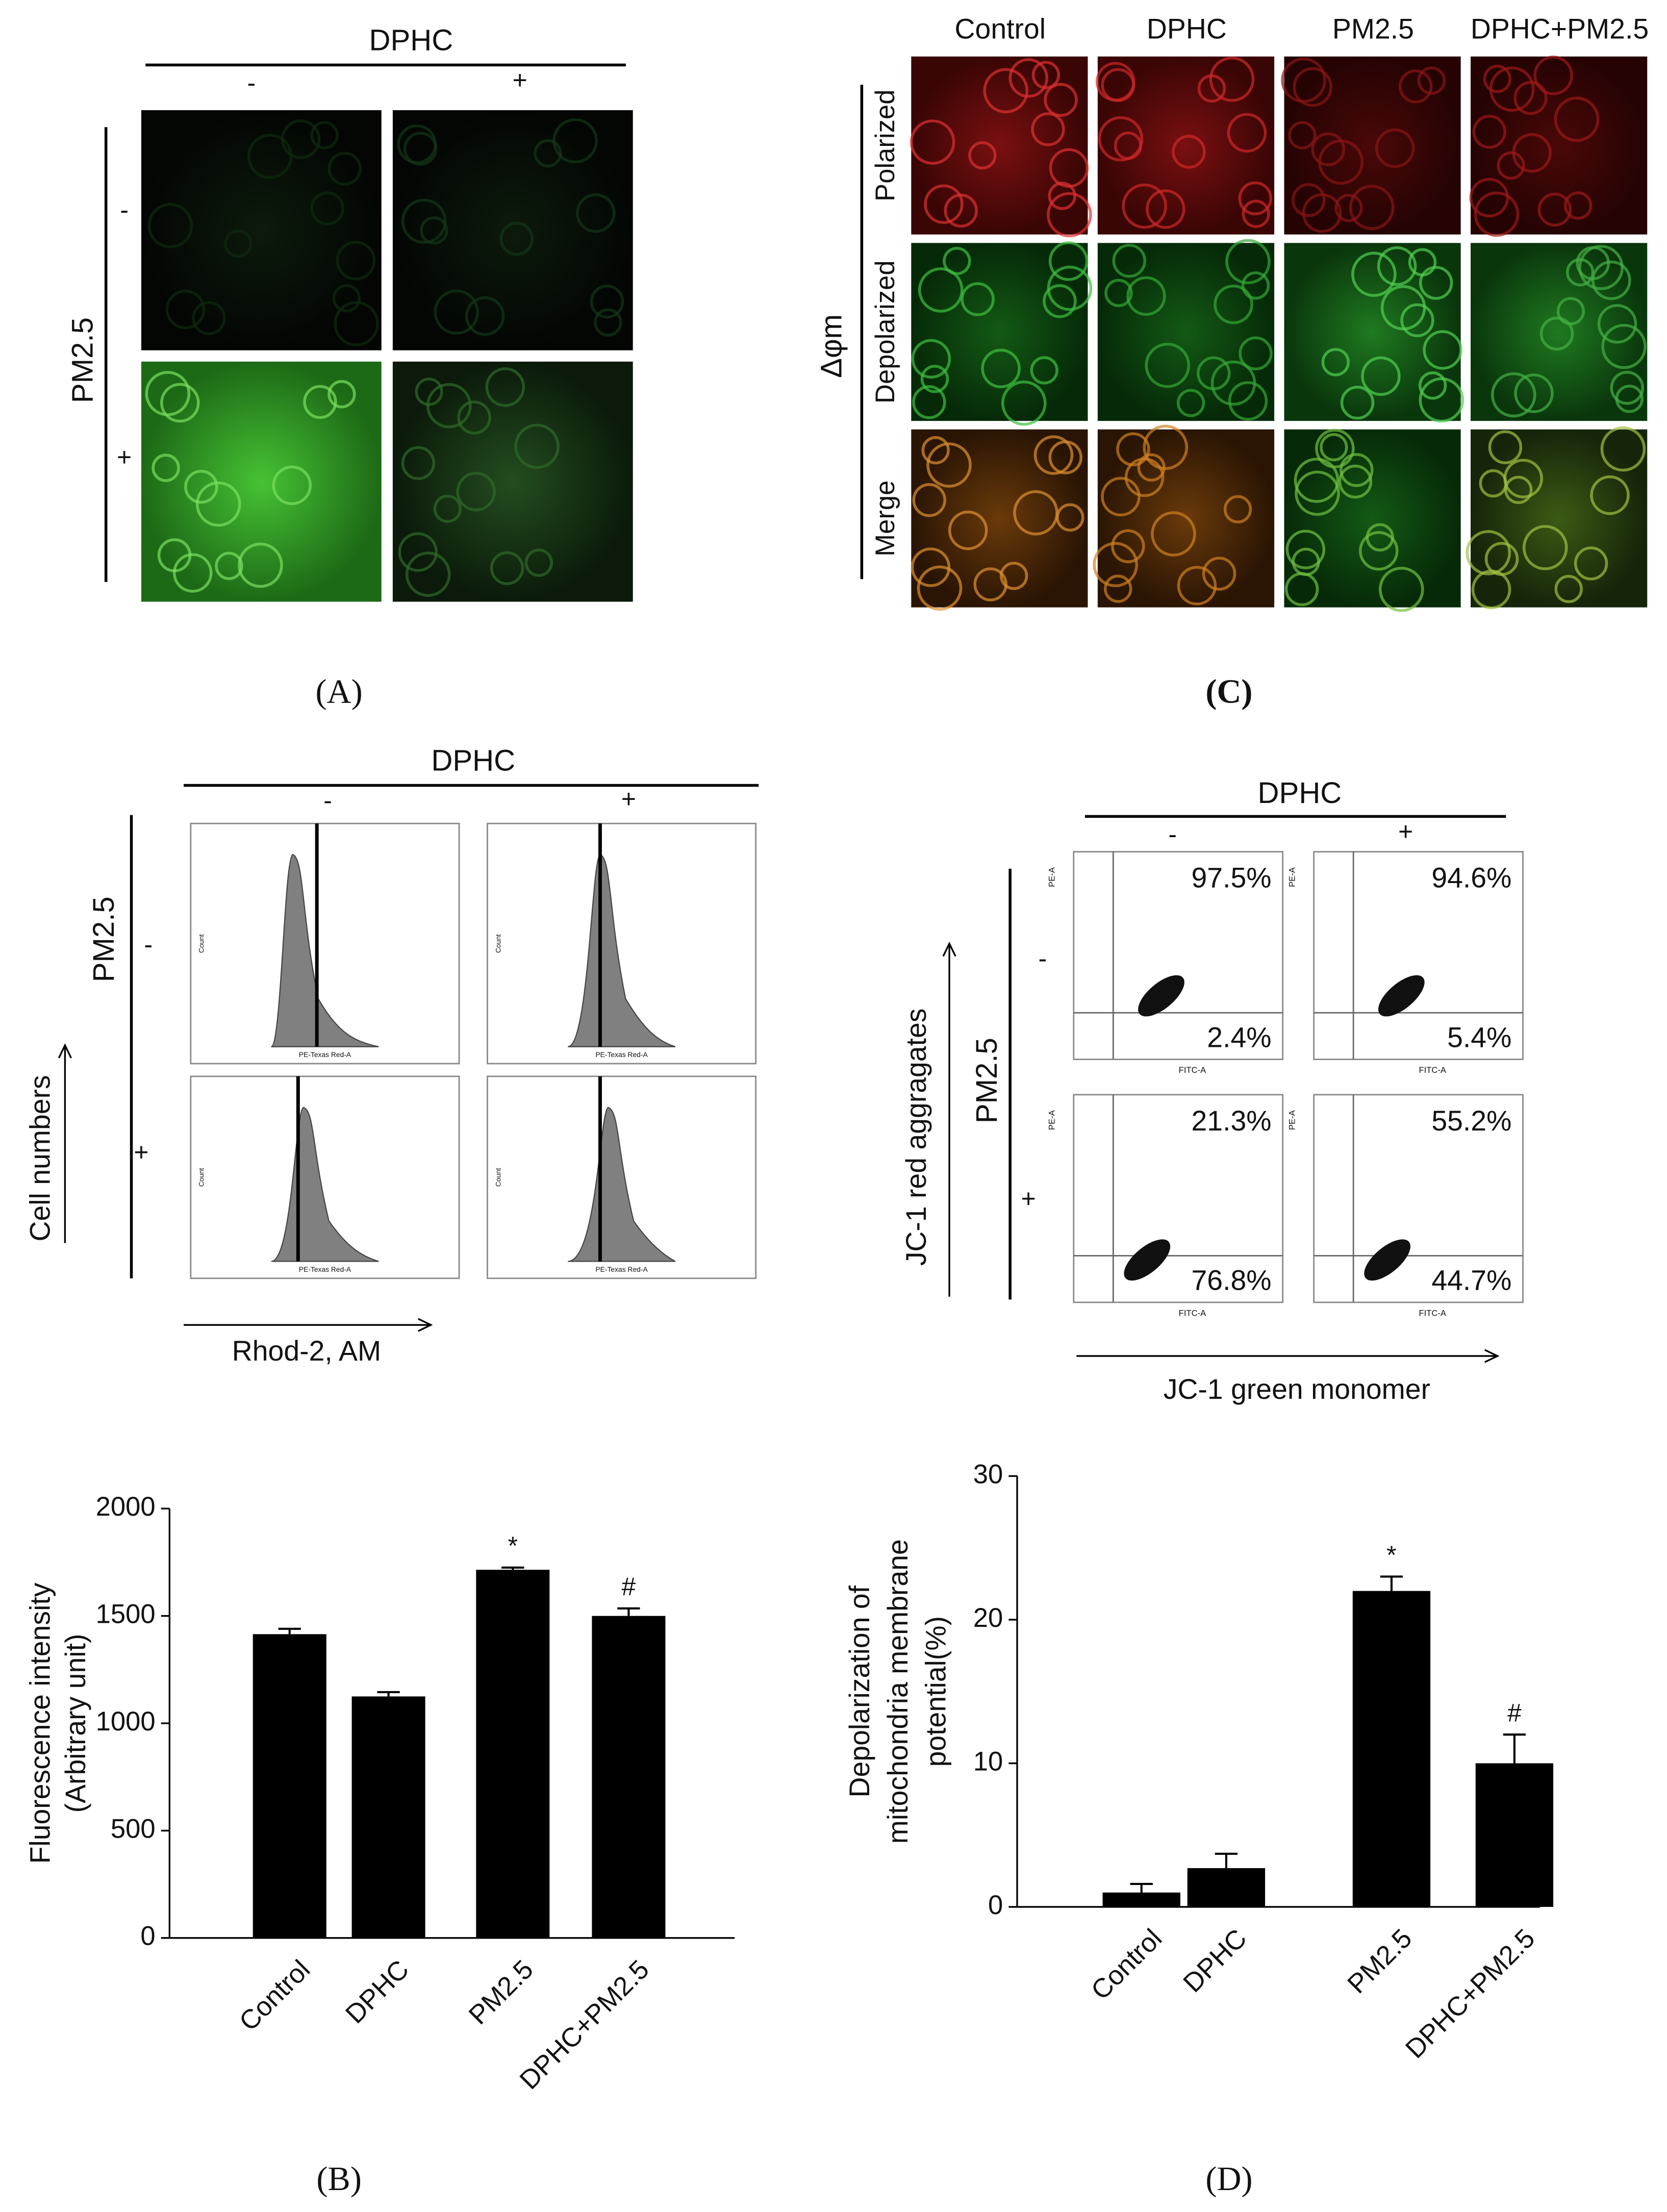 The image size is (1667, 2212). I want to click on x-tick-label: DPHC+PM2.5, so click(1470, 1994).